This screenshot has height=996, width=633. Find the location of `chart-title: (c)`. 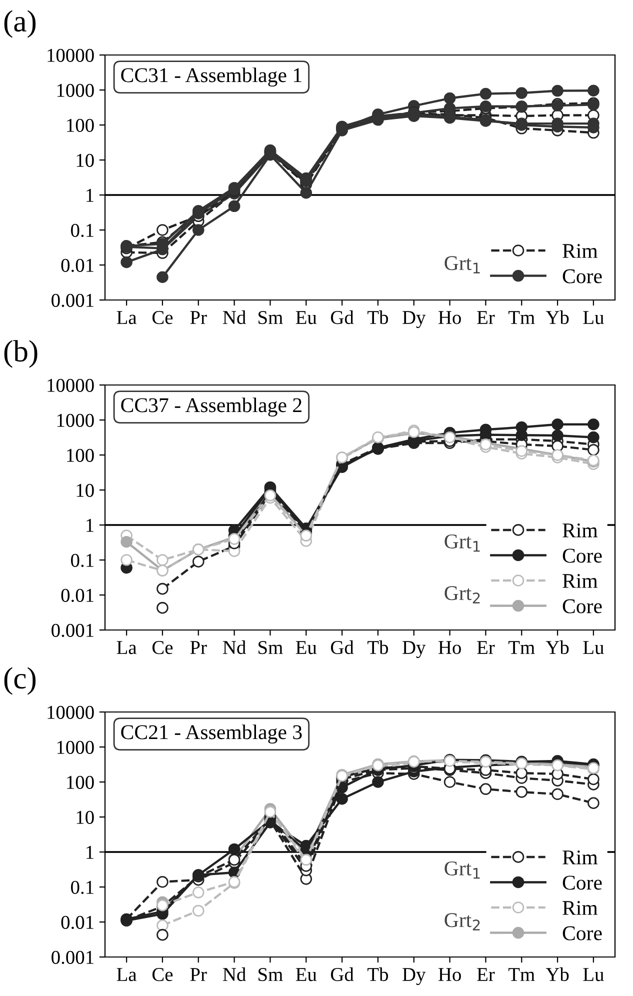

chart-title: (c) is located at coordinates (20, 681).